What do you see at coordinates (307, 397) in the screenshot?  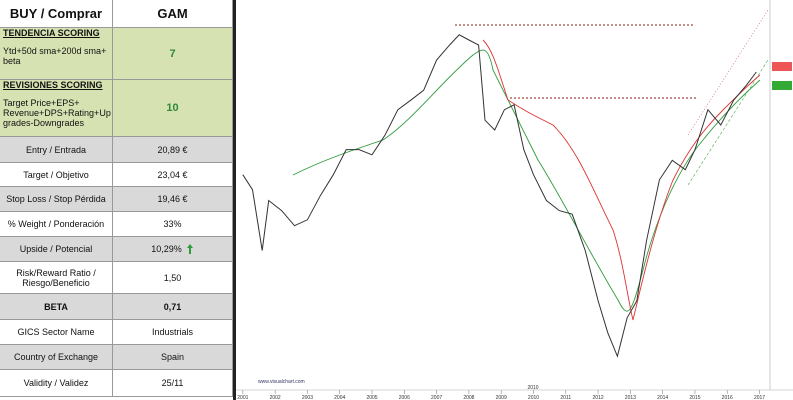 I see `x-tick-label: 2003` at bounding box center [307, 397].